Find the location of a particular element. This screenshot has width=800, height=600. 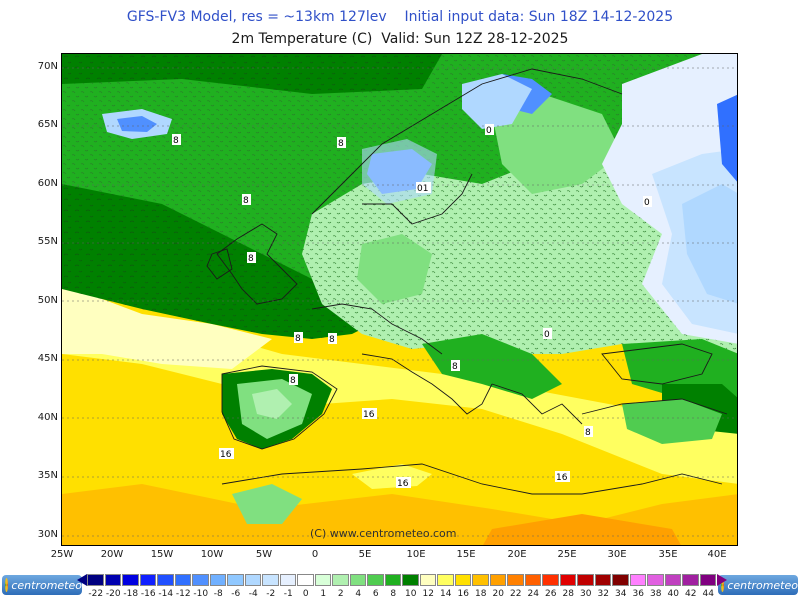

scandinavia-green is located at coordinates (557, 144).